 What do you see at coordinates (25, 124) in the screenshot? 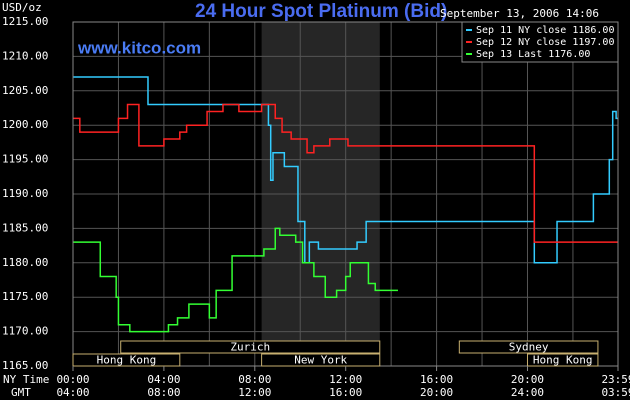
I see `y-tick-label: 1200.00` at bounding box center [25, 124].